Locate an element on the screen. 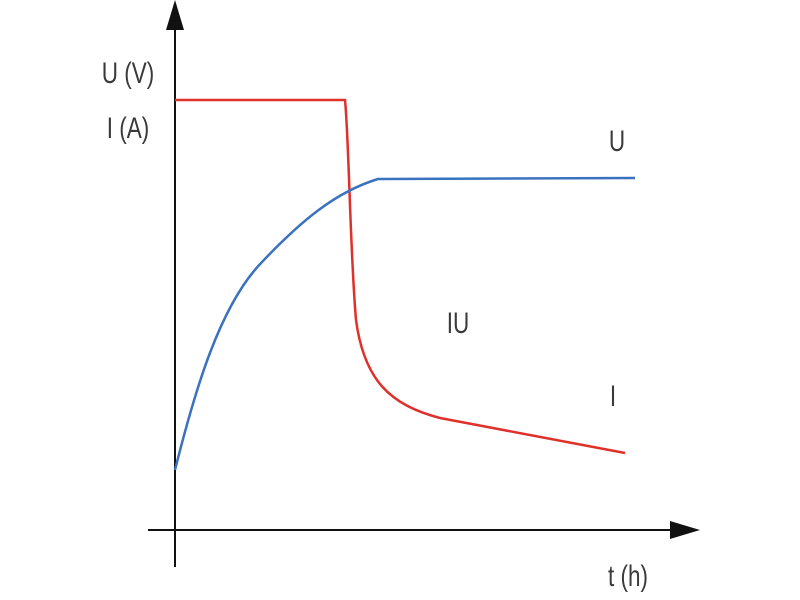 The height and width of the screenshot is (600, 800). x-axis-arrow is located at coordinates (685, 530).